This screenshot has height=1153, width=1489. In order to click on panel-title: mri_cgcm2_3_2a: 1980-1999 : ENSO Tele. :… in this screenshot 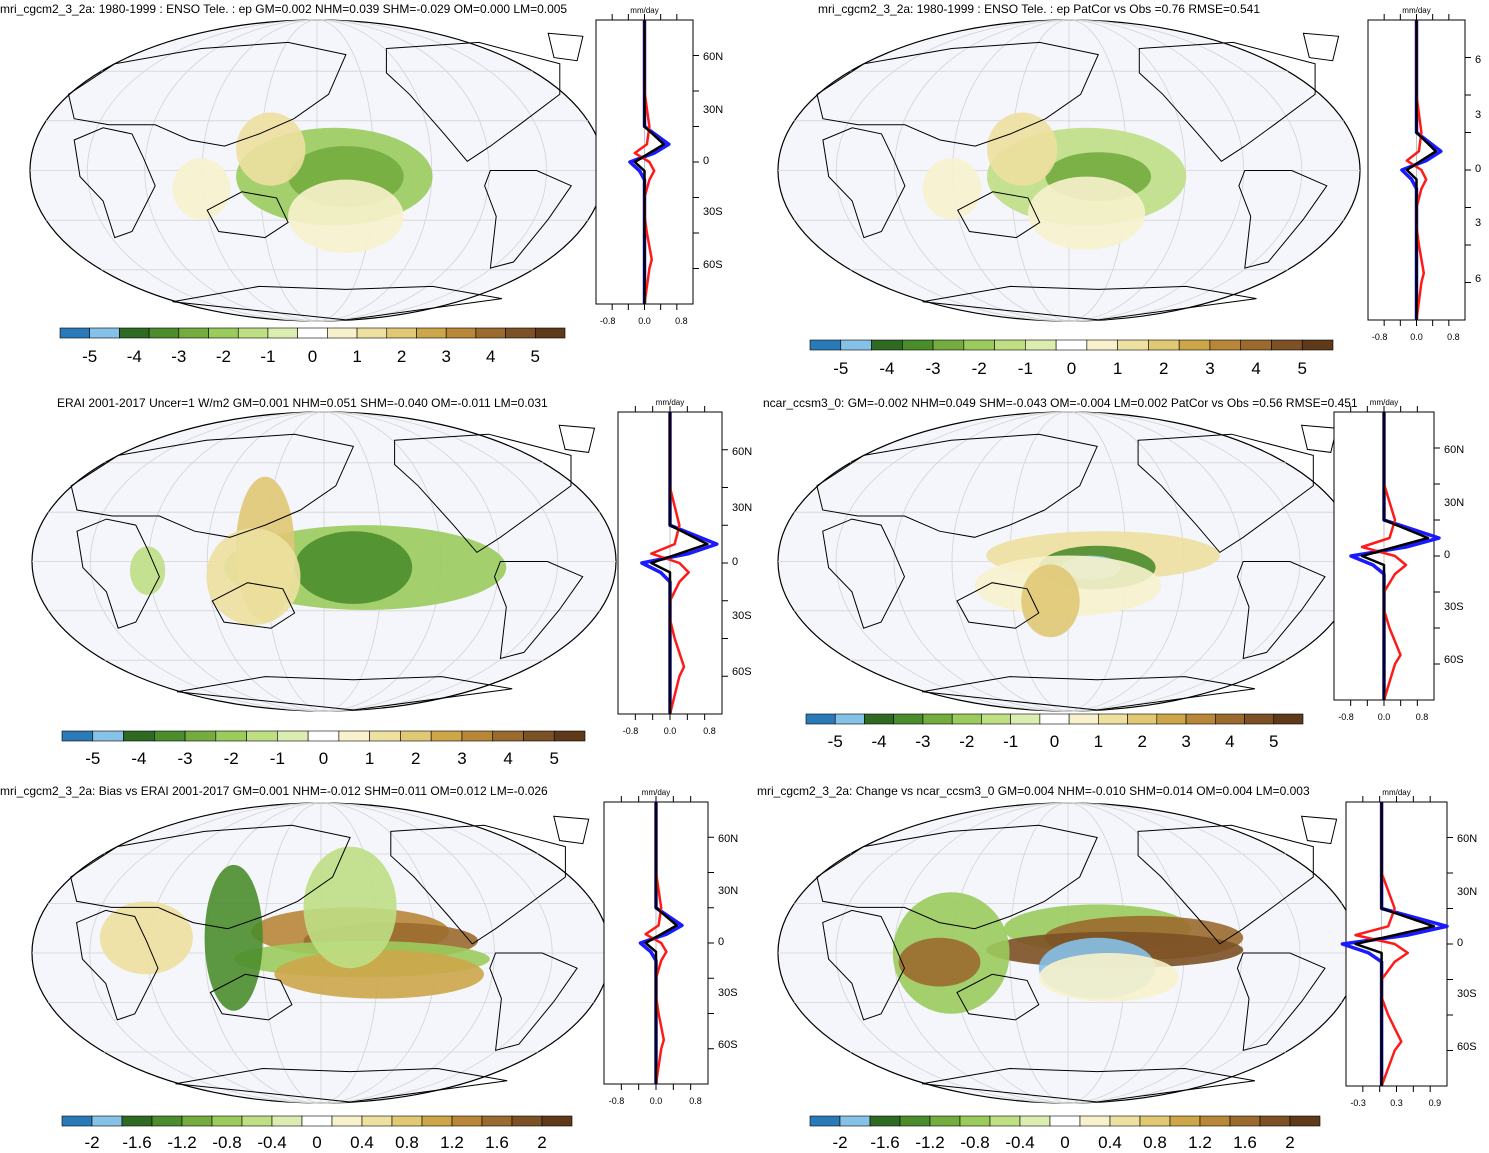, I will do `click(284, 9)`.